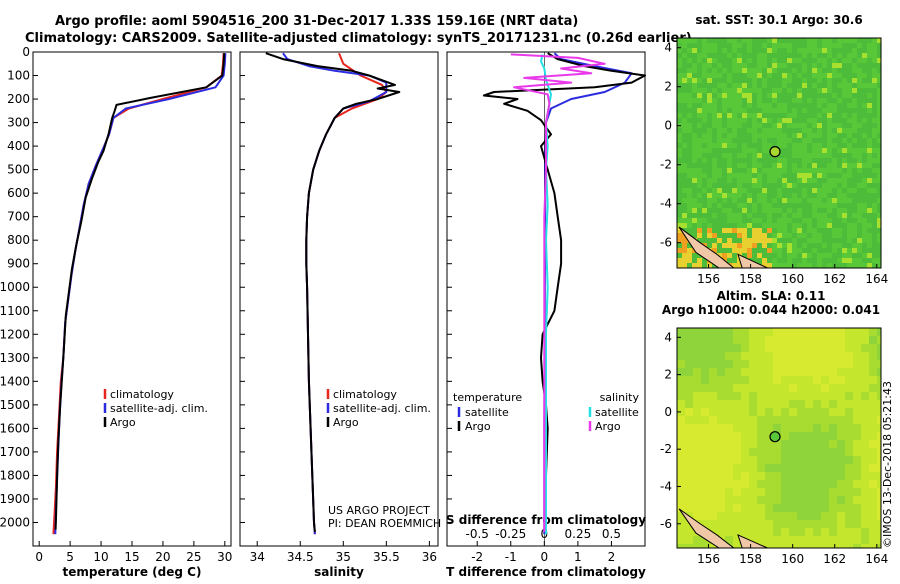 This screenshot has width=900, height=584. I want to click on temperature-axis-label: temperature (deg C), so click(132, 572).